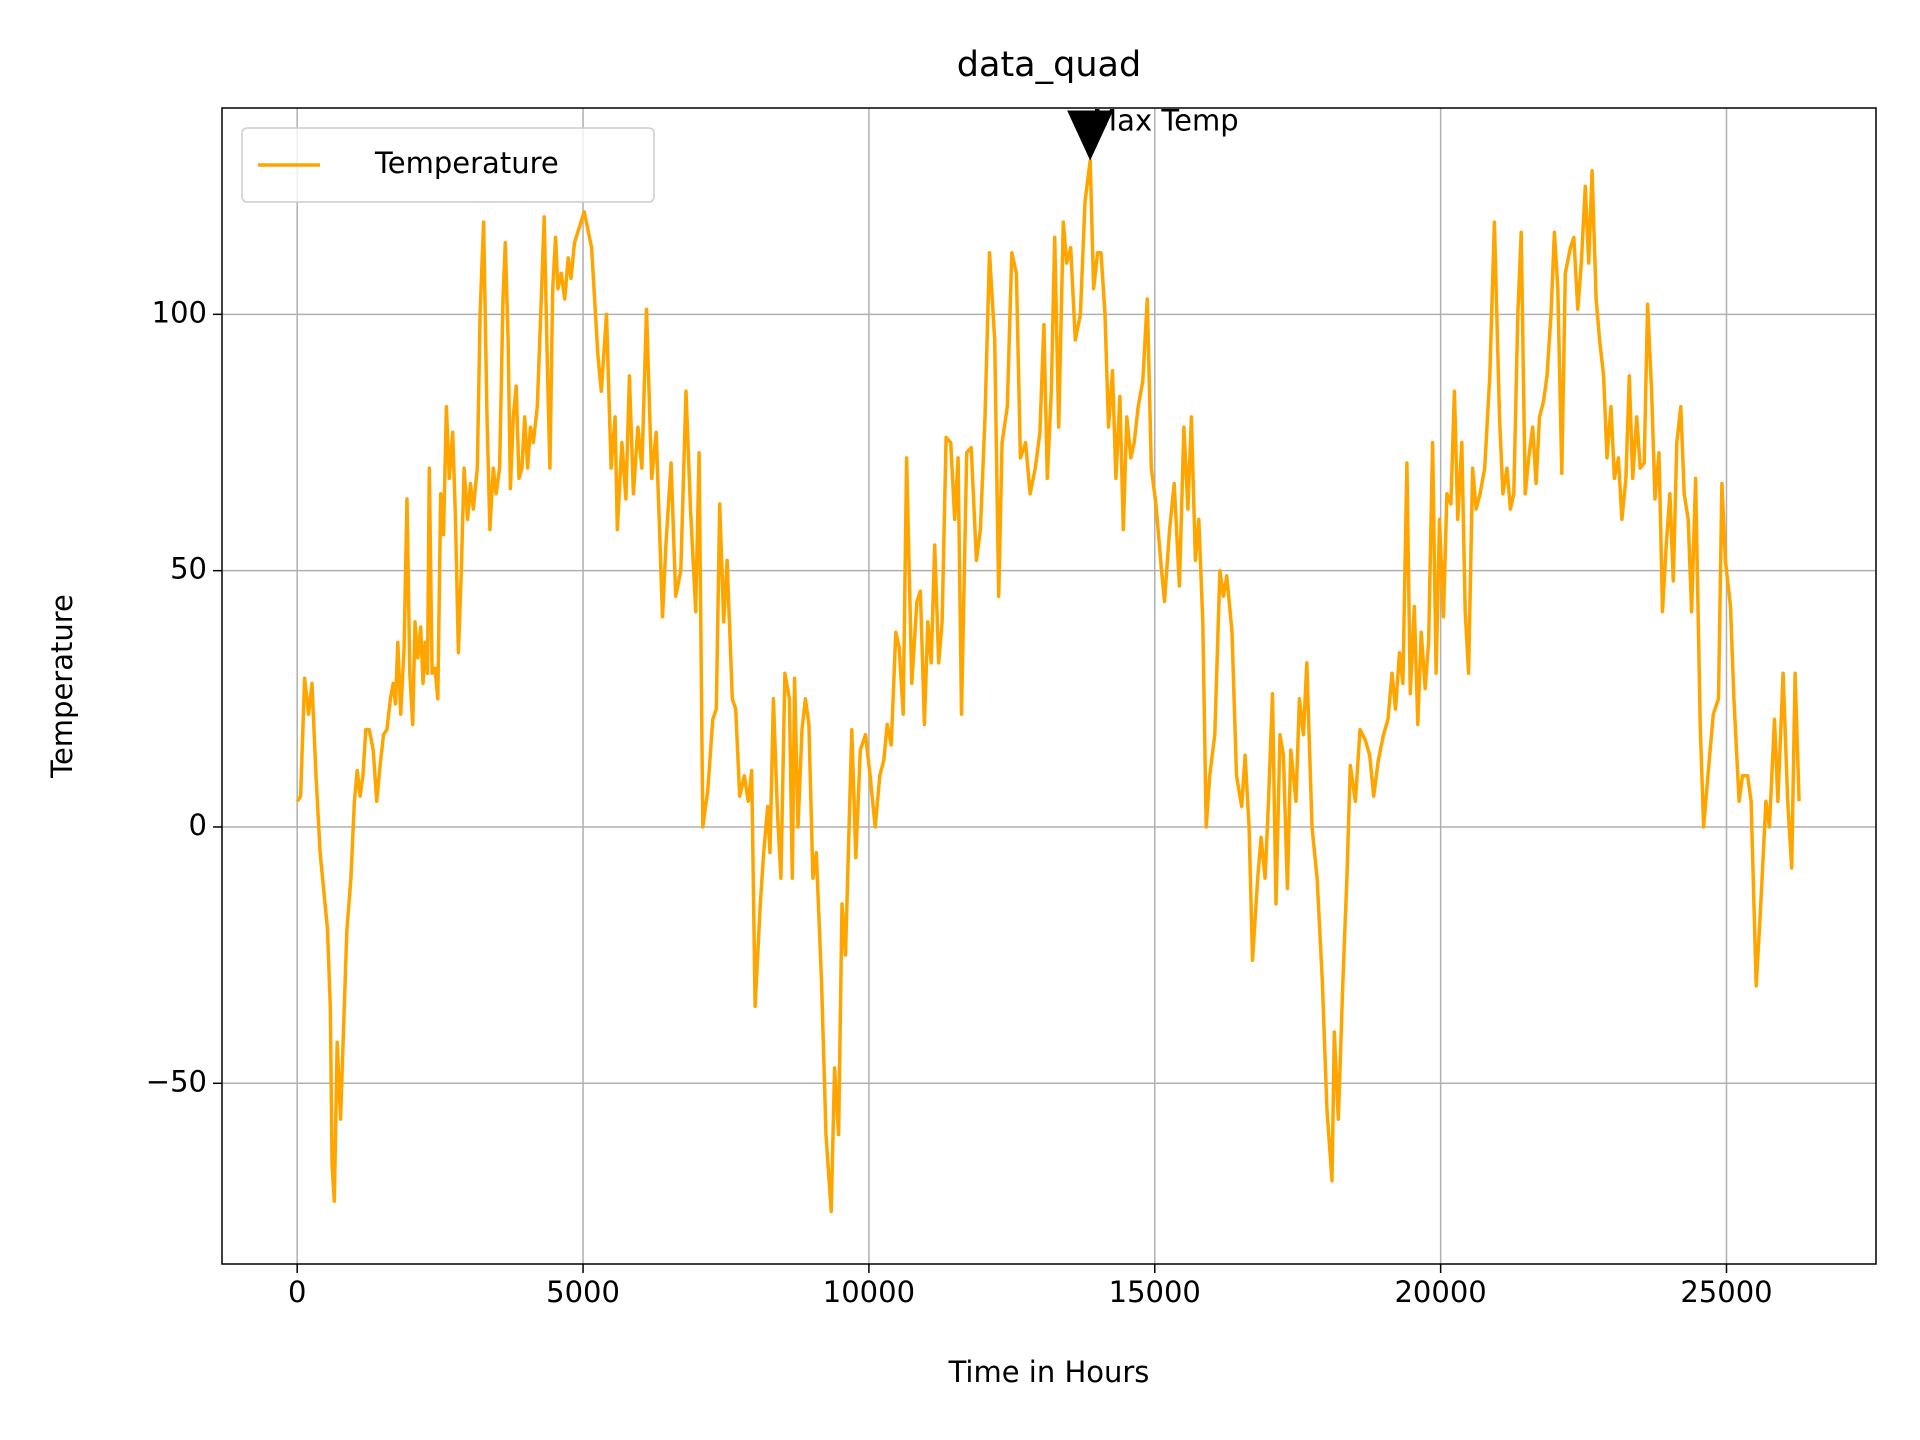  Describe the element at coordinates (869, 1292) in the screenshot. I see `x-tick-label: 10000` at that location.